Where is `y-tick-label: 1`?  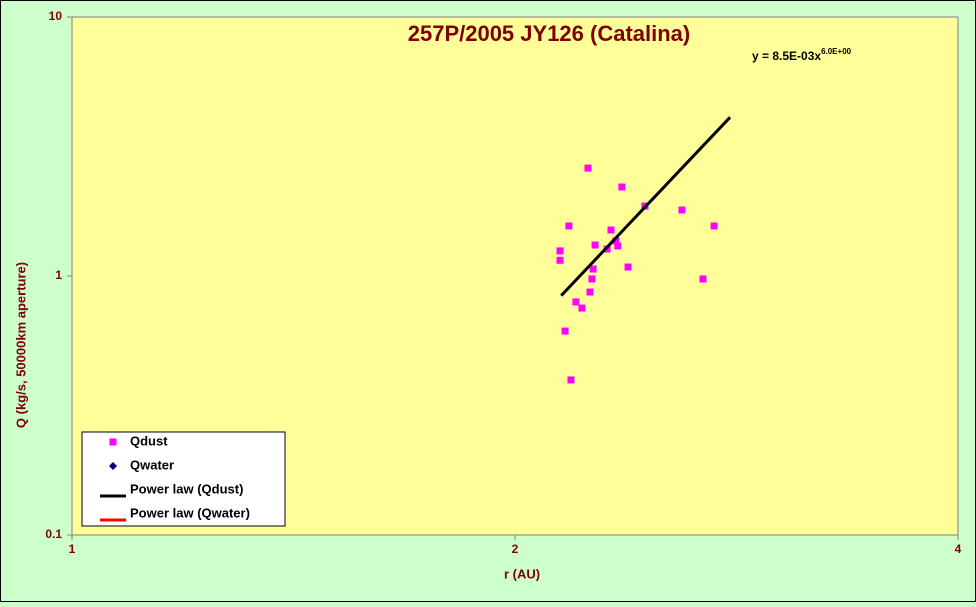
y-tick-label: 1 is located at coordinates (58, 275).